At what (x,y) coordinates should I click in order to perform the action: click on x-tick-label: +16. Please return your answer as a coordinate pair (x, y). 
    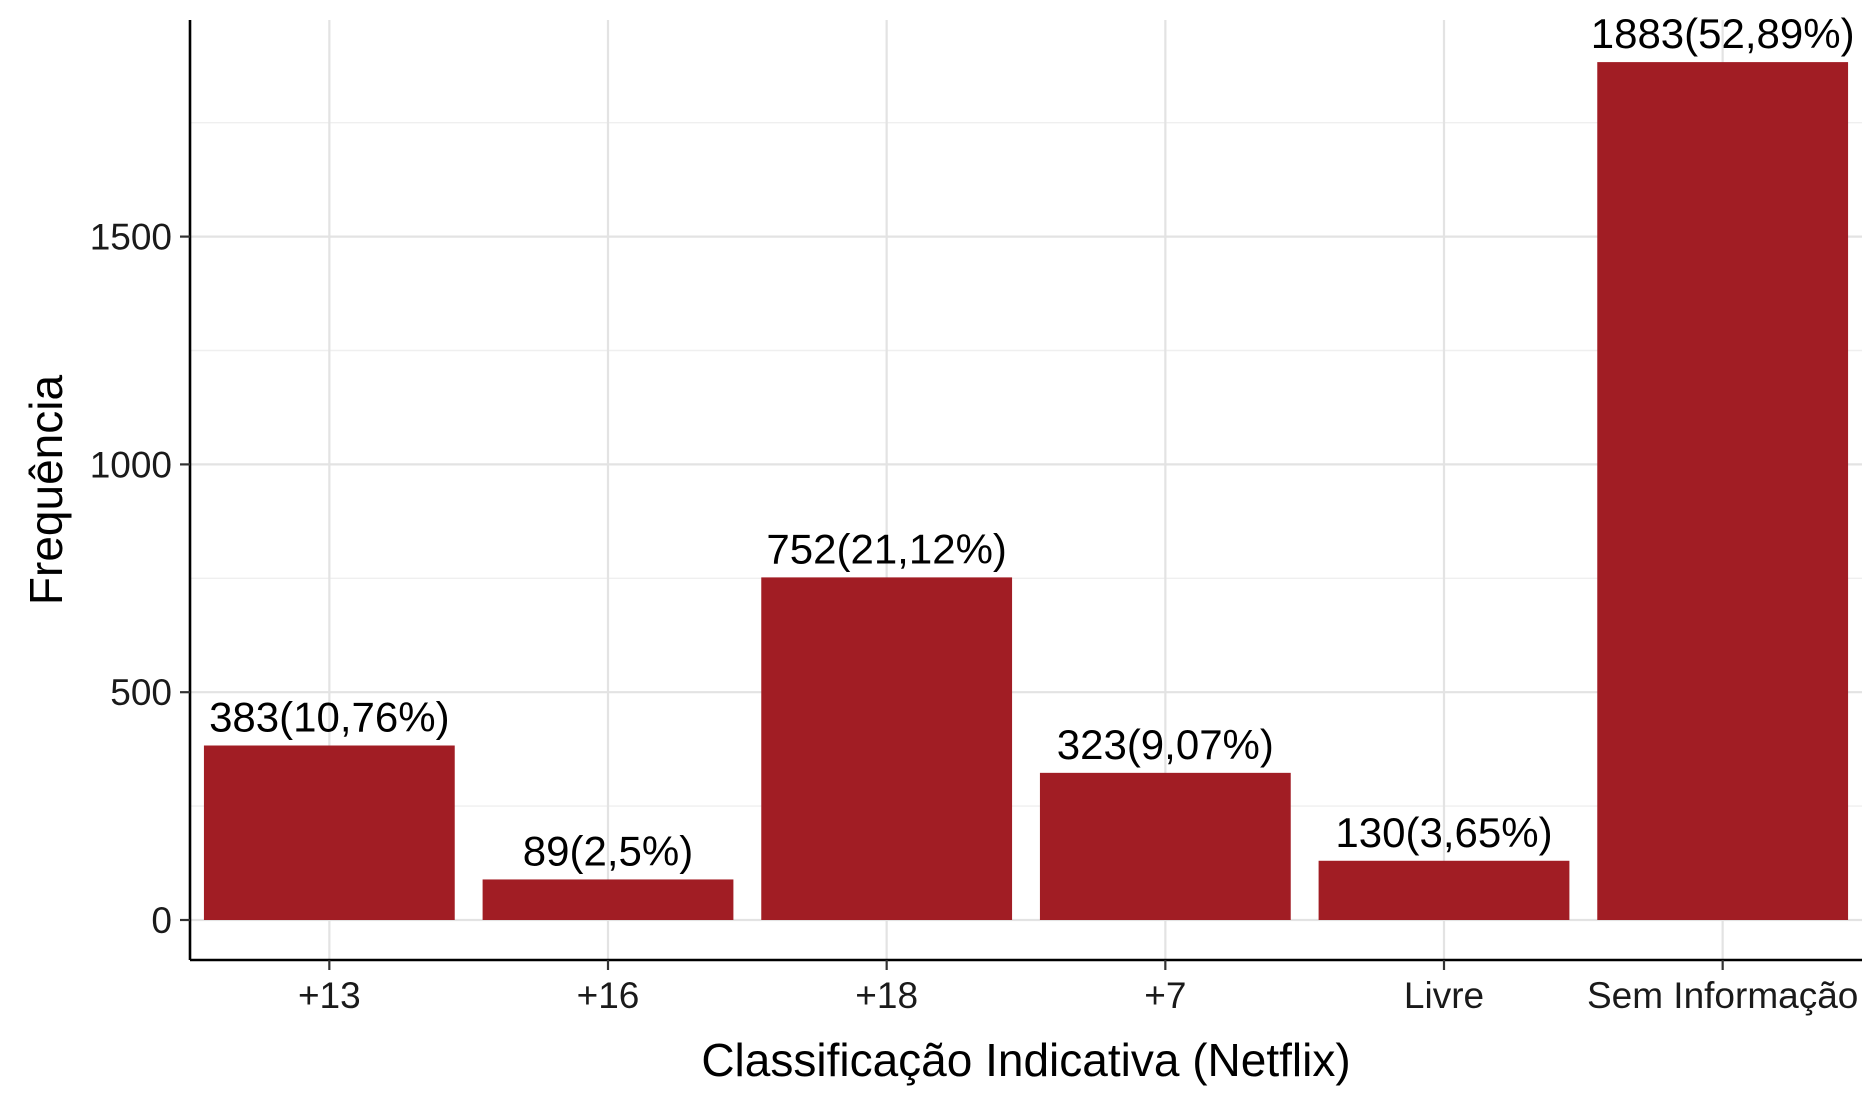
    Looking at the image, I should click on (608, 995).